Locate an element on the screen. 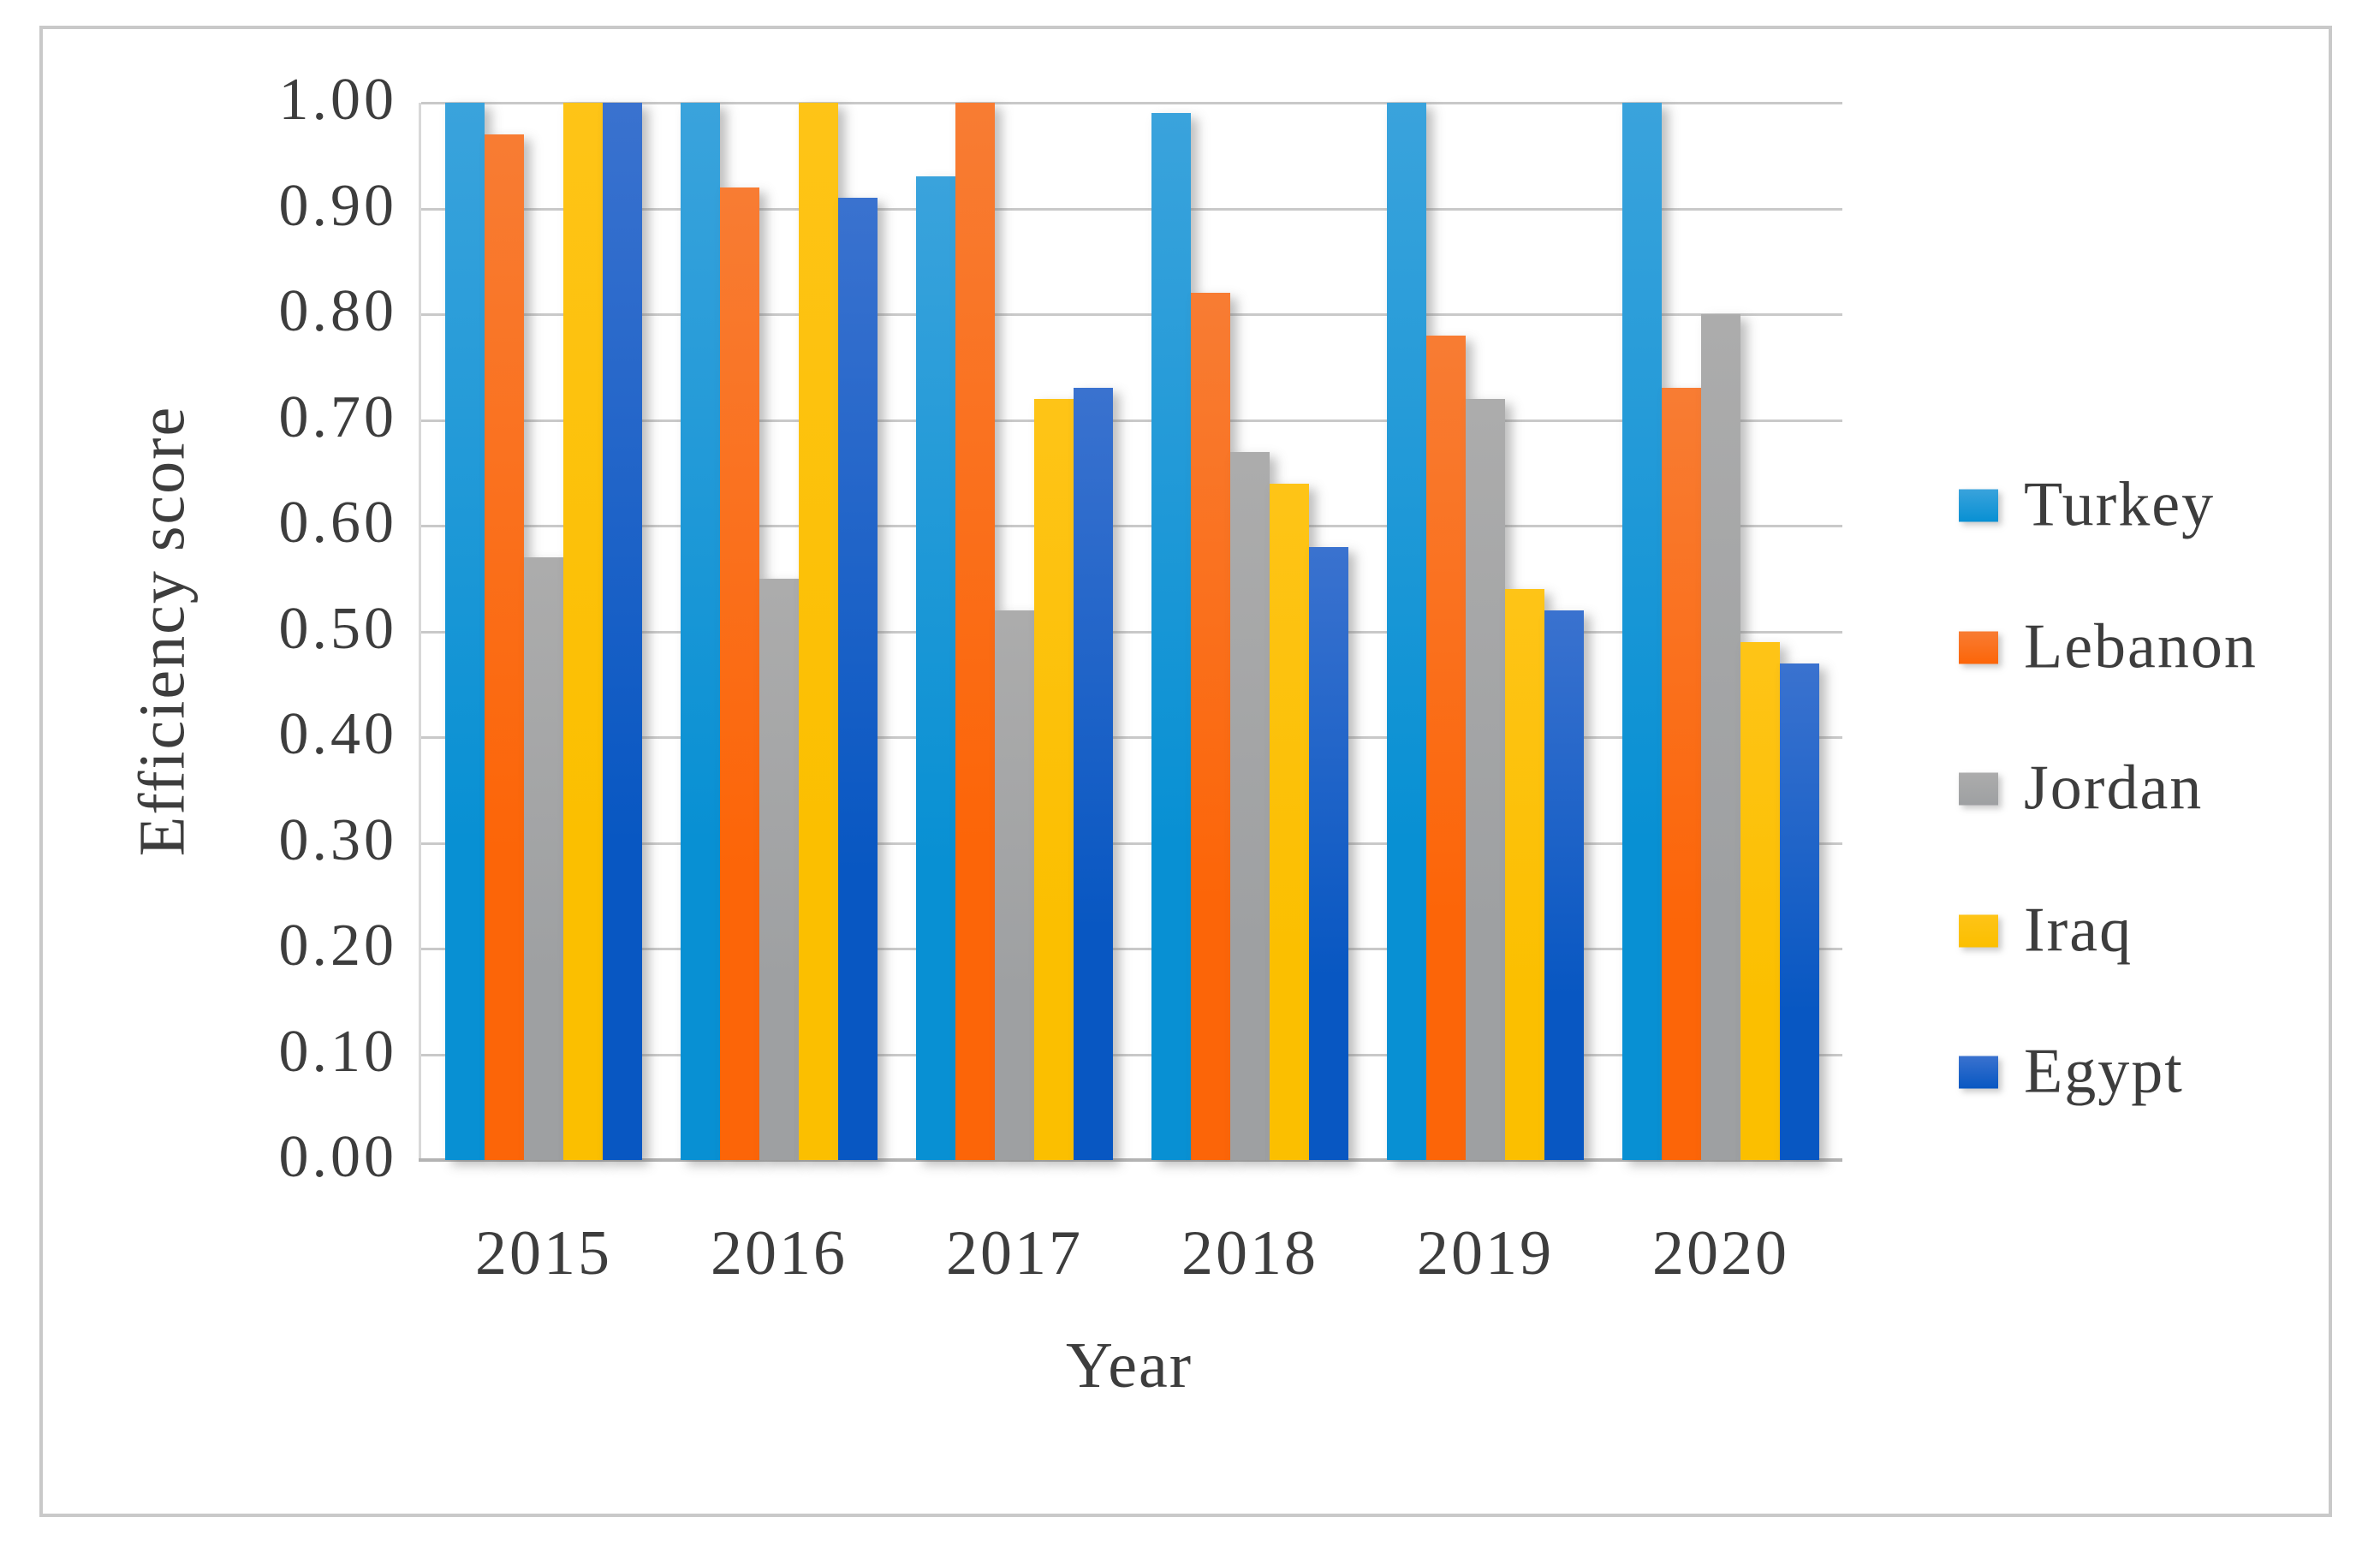 The height and width of the screenshot is (1541, 2380). bar-iraq-2016 is located at coordinates (819, 631).